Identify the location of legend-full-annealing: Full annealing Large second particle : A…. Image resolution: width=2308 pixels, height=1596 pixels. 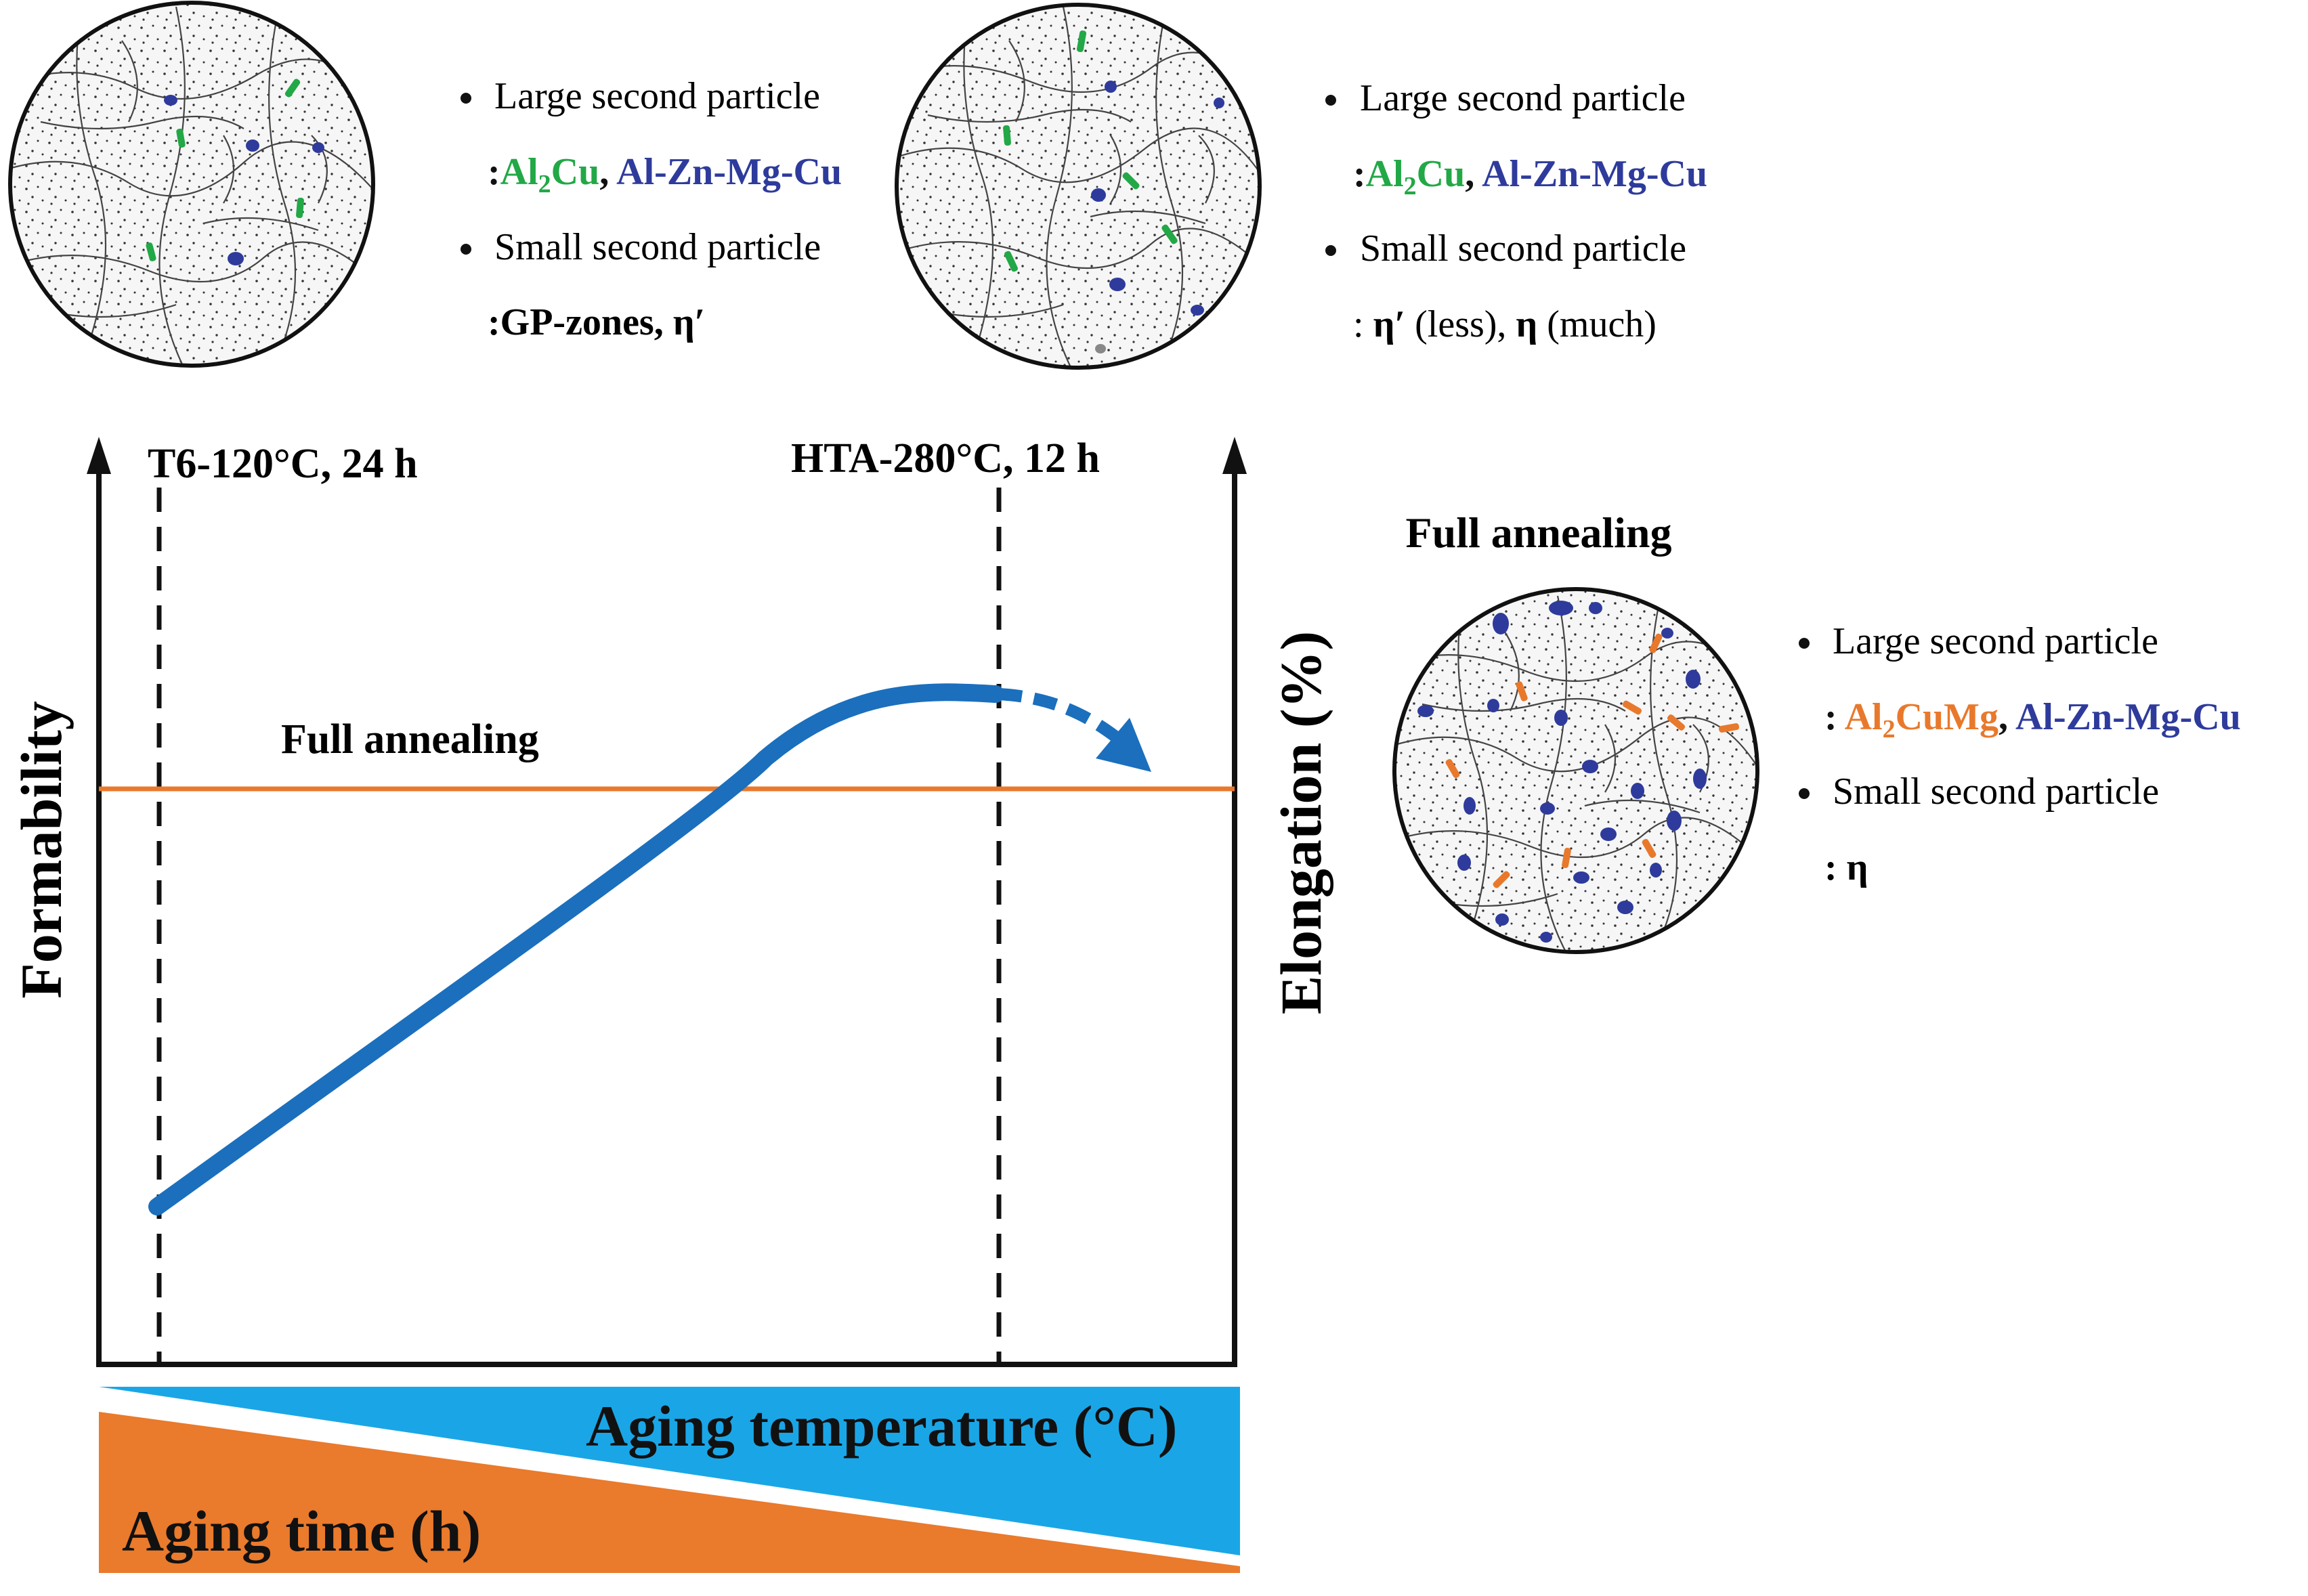
(1823, 699).